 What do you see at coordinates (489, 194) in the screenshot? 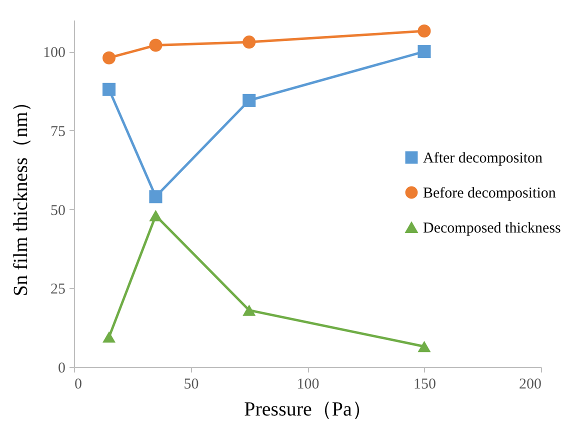
I see `legend-label: Before decomposition` at bounding box center [489, 194].